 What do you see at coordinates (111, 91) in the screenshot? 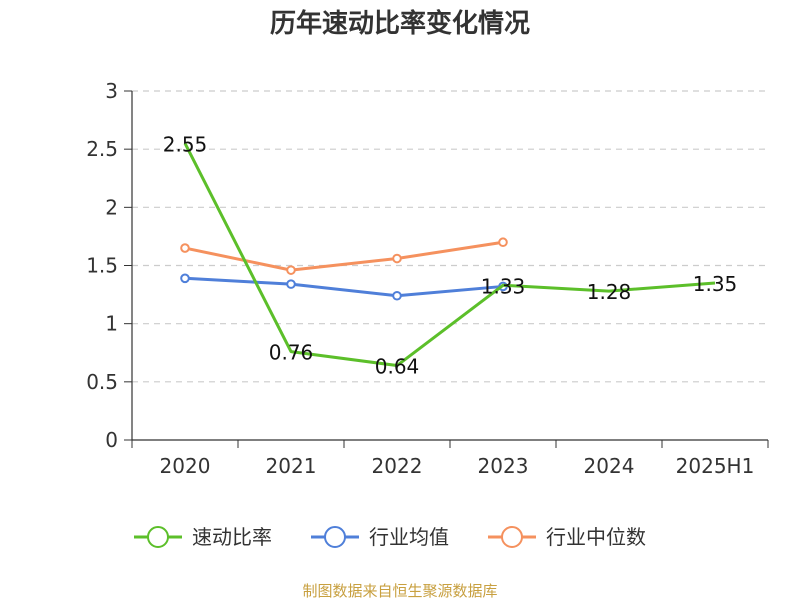
I see `y-tick-label: 3` at bounding box center [111, 91].